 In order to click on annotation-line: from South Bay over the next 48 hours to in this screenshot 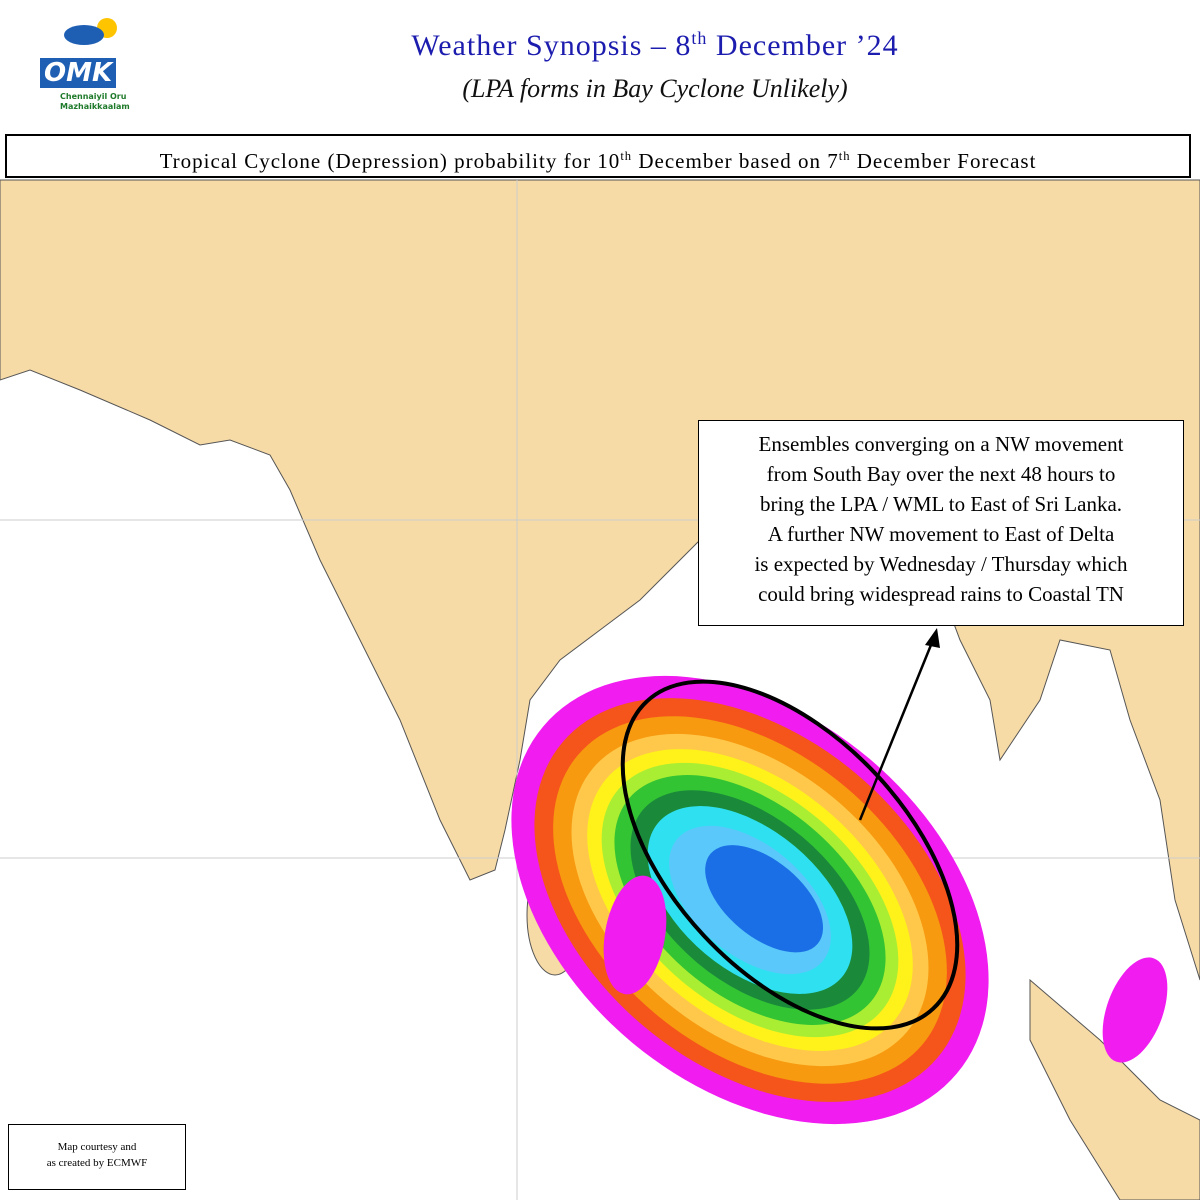, I will do `click(941, 474)`.